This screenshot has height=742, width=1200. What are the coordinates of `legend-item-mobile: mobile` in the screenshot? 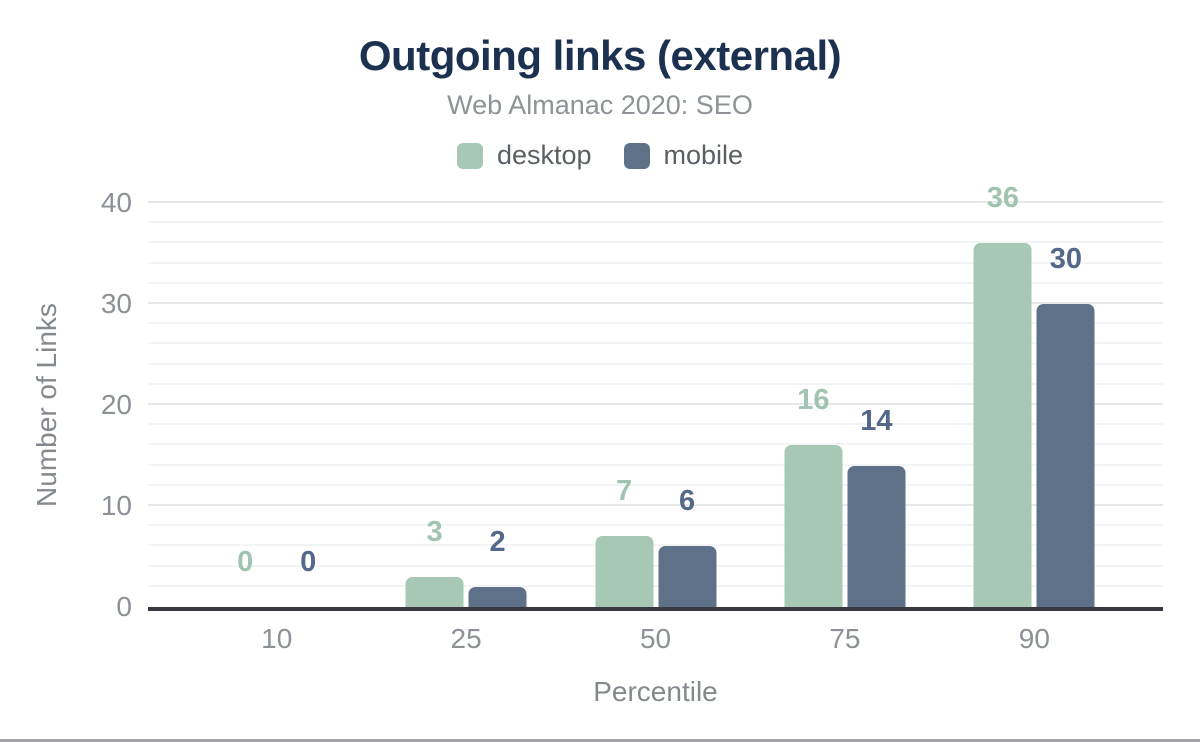 It's located at (683, 155).